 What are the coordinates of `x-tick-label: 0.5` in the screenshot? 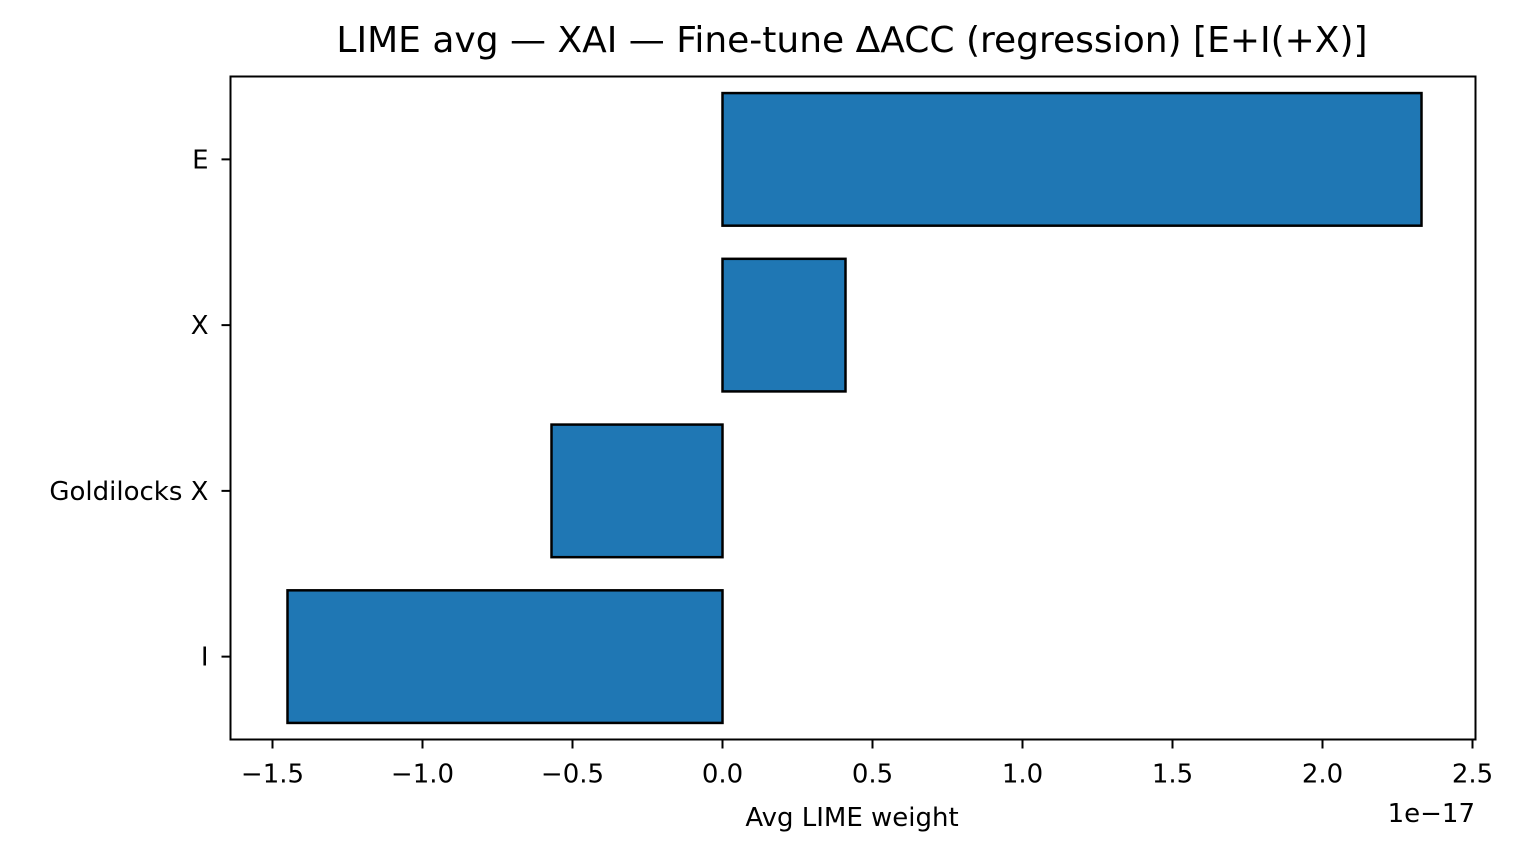 It's located at (872, 775).